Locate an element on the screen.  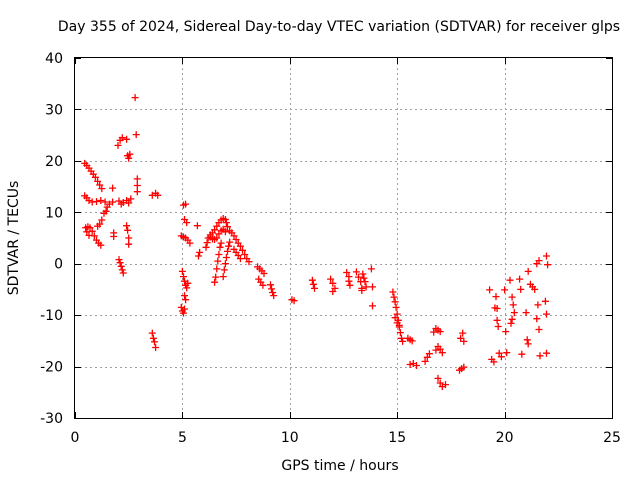
x-tick-labels: 0 5 10 15 20 25 is located at coordinates (346, 438).